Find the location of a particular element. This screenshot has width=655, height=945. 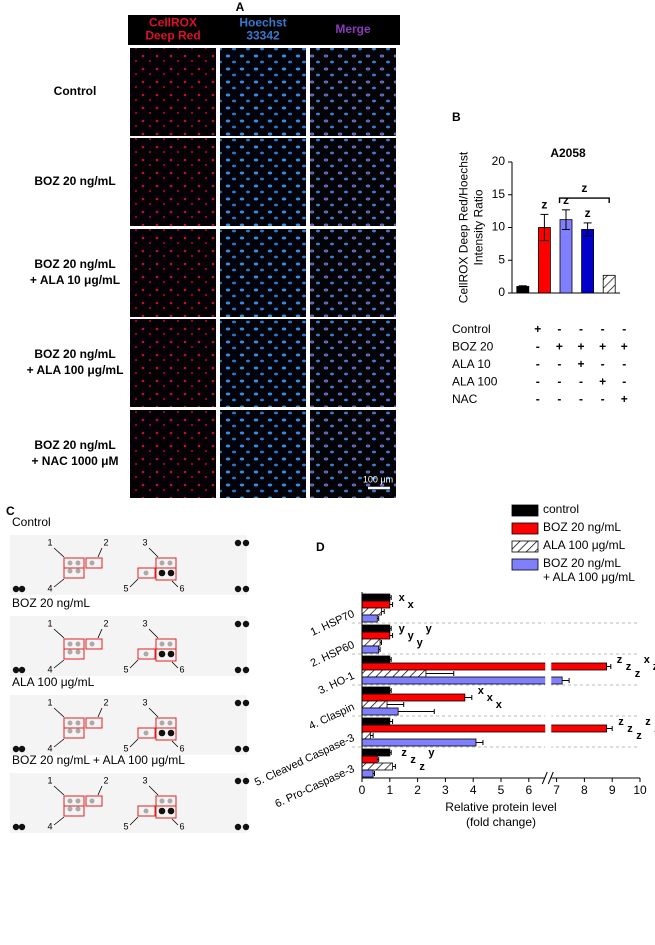

x-tick-label: 5 is located at coordinates (501, 790).